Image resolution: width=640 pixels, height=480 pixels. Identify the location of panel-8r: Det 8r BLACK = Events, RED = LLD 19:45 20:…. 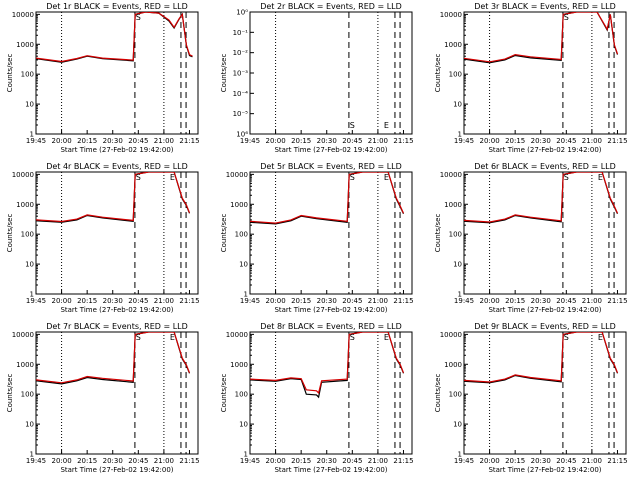
(317, 398).